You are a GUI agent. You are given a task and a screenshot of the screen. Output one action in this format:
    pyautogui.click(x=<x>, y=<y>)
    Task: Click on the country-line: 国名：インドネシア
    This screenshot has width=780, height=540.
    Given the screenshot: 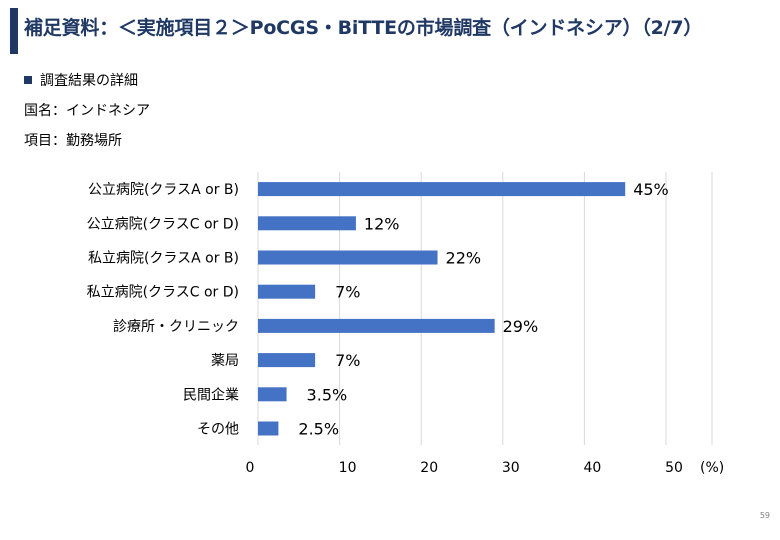 What is the action you would take?
    pyautogui.click(x=87, y=111)
    